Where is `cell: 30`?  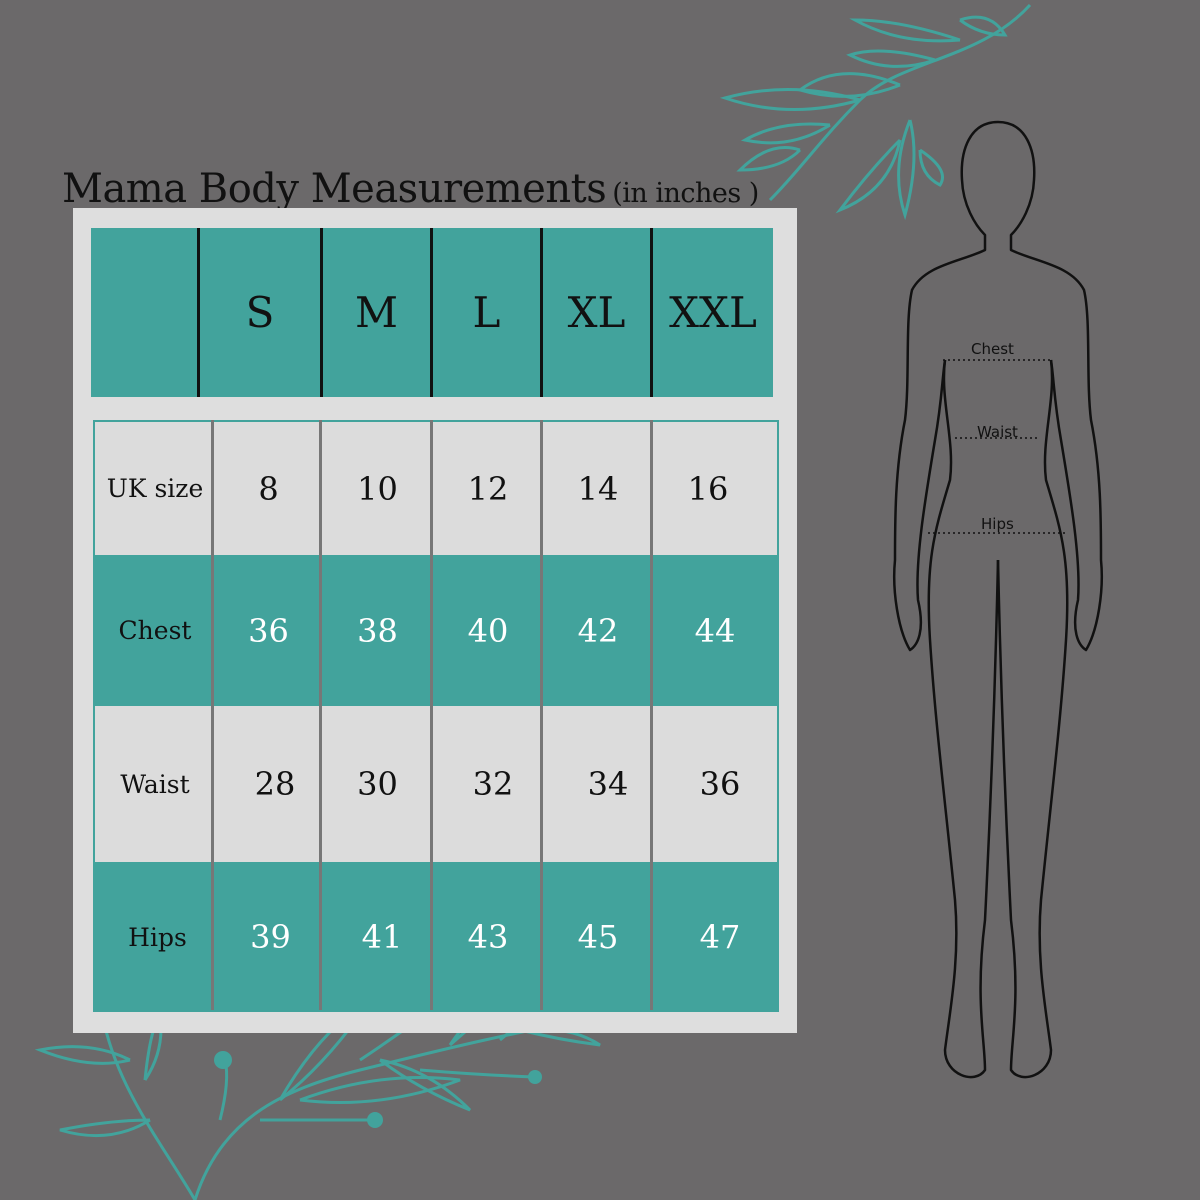
cell: 30 is located at coordinates (377, 784).